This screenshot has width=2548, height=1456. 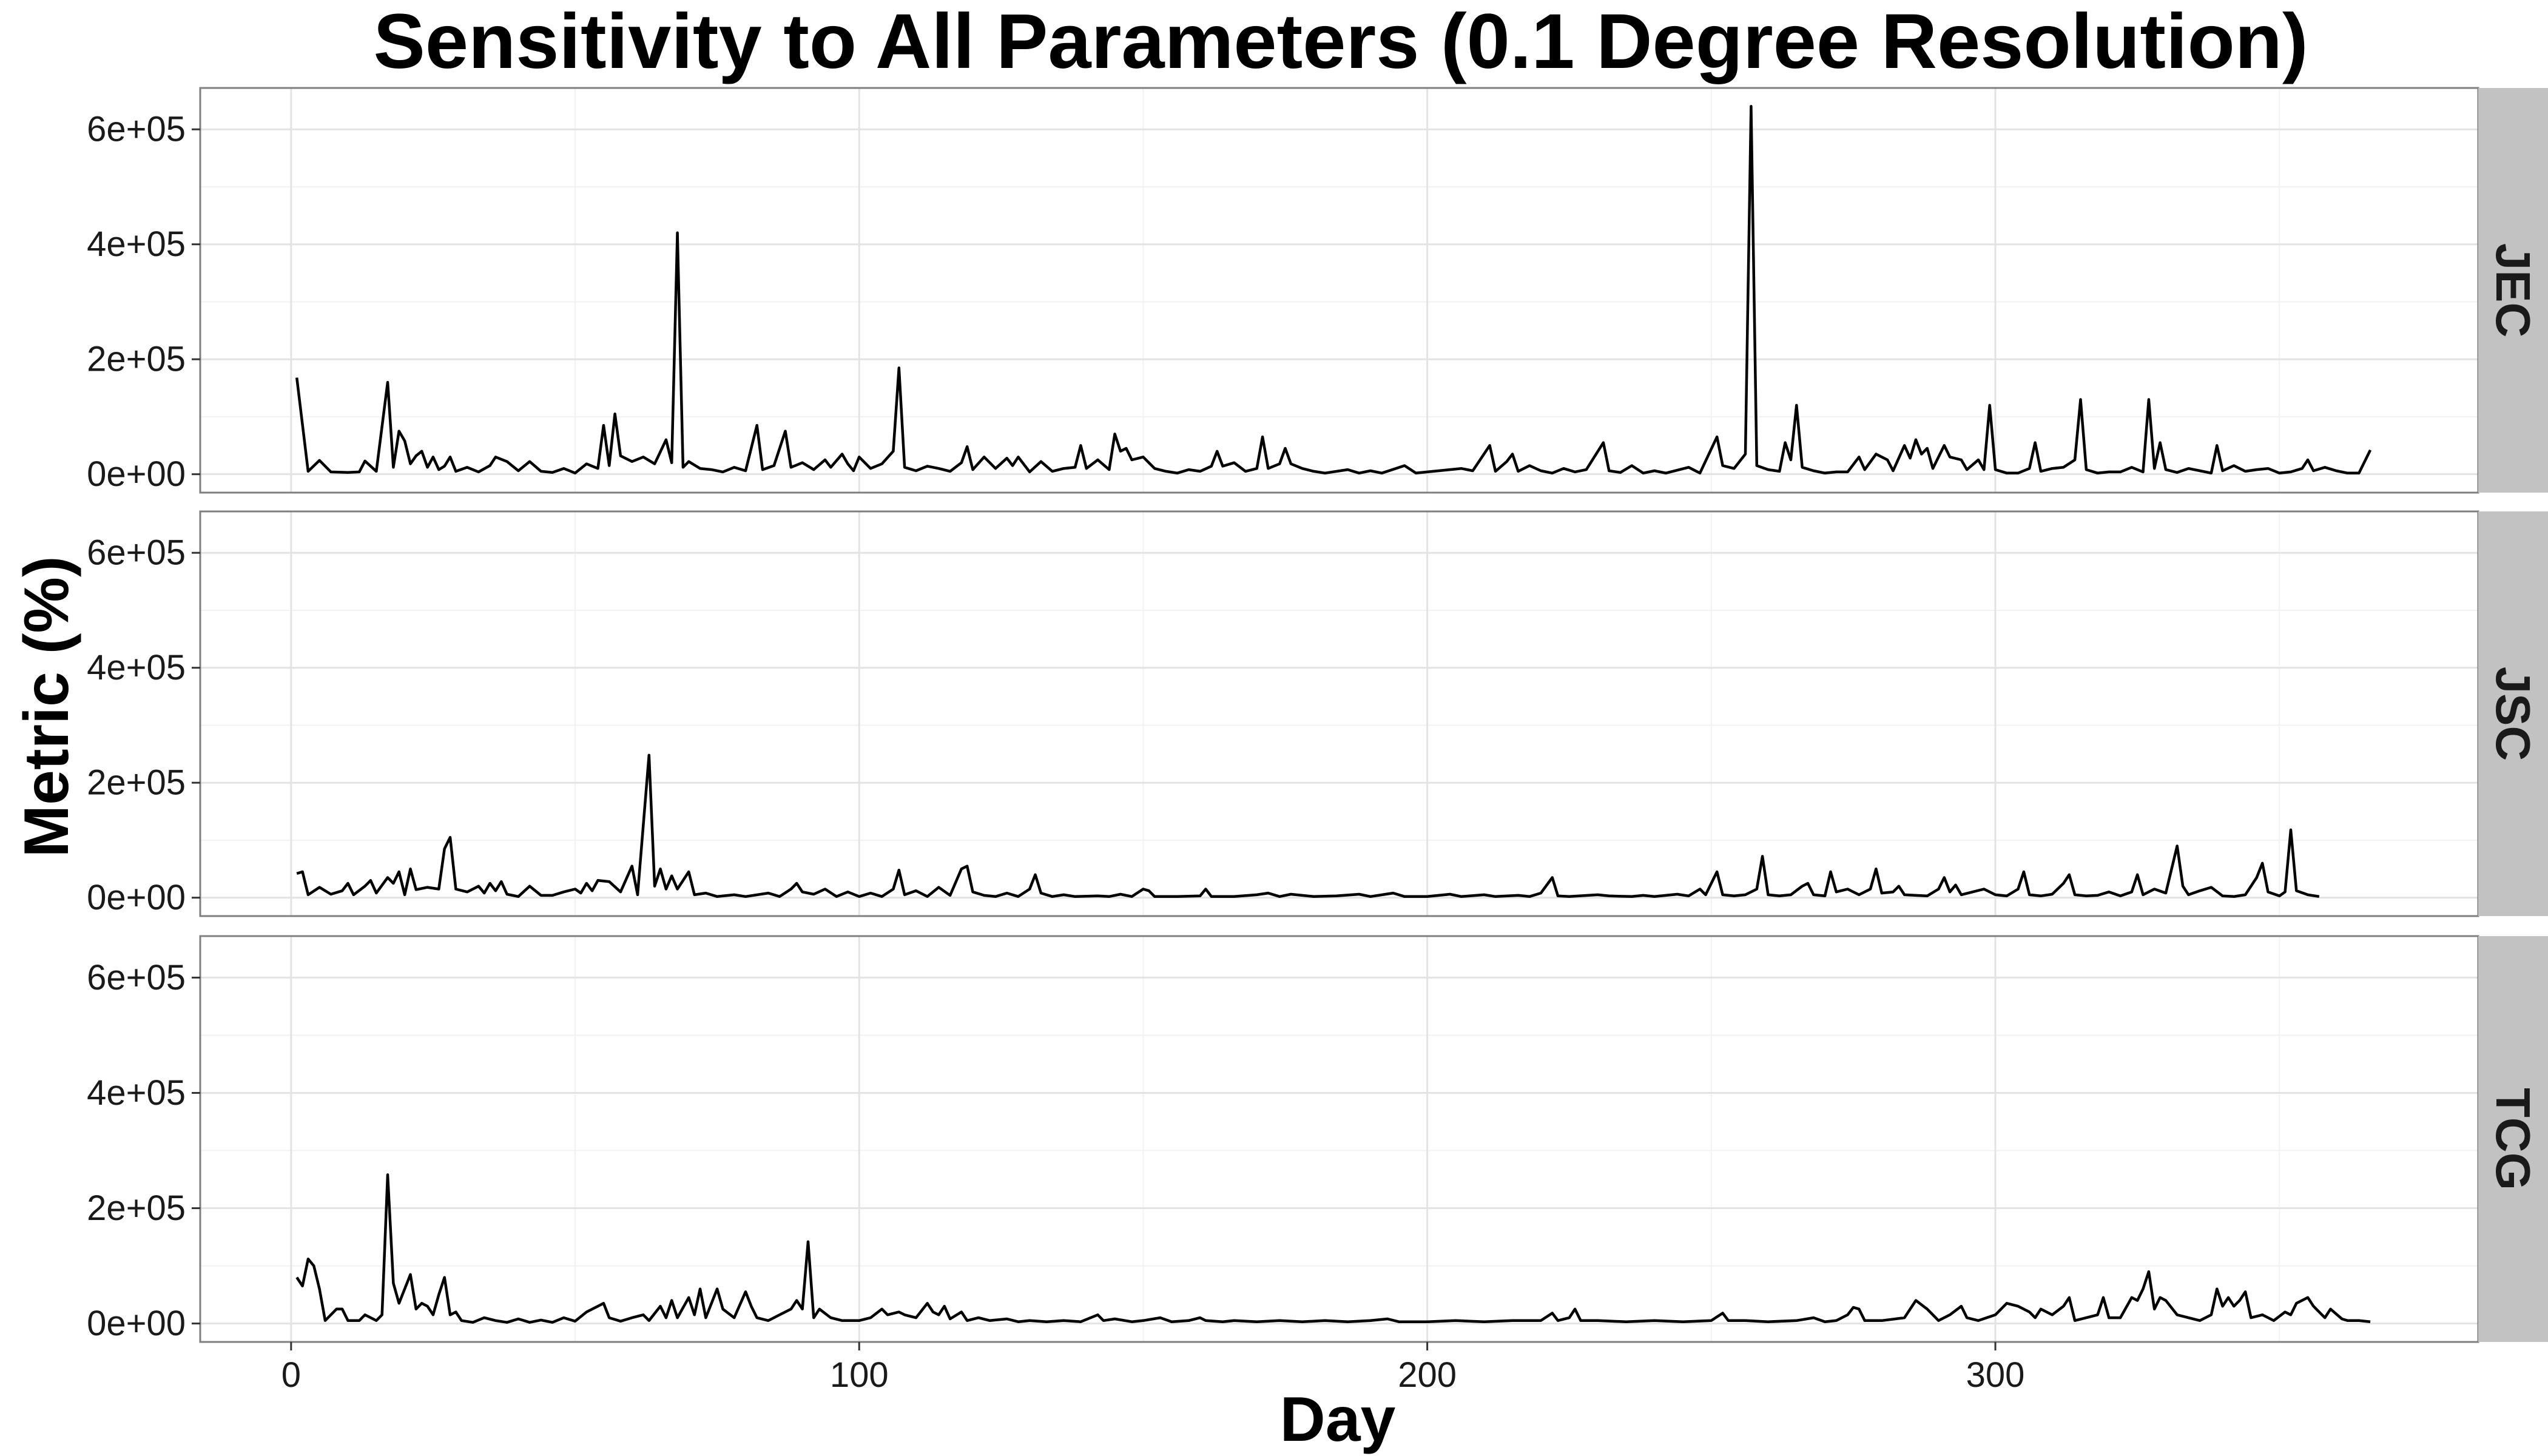 I want to click on strip-label-jsc: JSC, so click(x=2513, y=714).